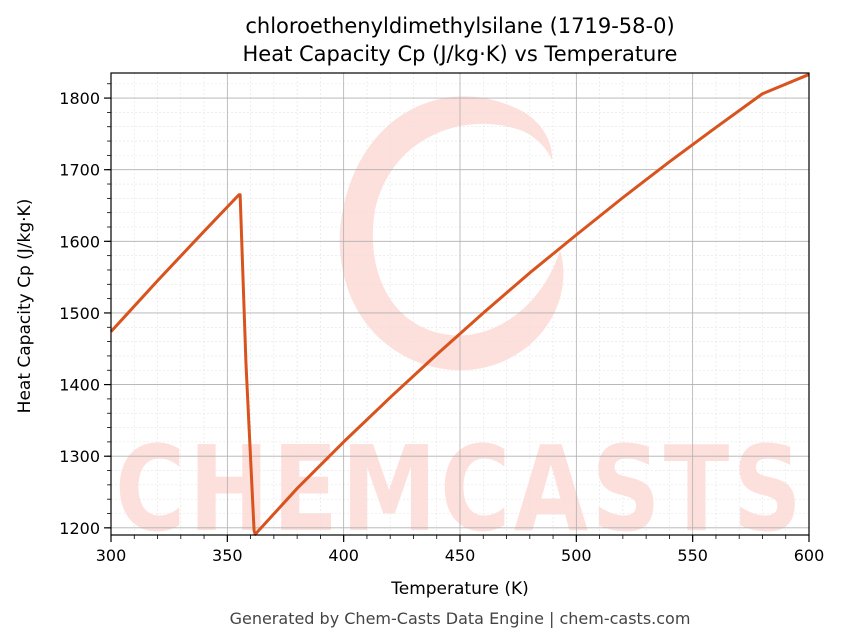 The height and width of the screenshot is (644, 843). What do you see at coordinates (79, 170) in the screenshot?
I see `y-tick-label: 1700` at bounding box center [79, 170].